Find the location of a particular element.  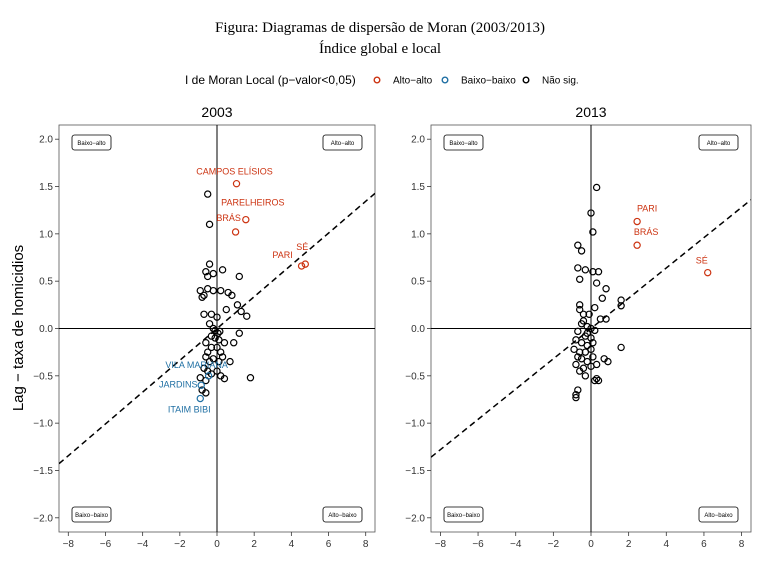

quadrant-label-bottom-right: Alto−baixo is located at coordinates (718, 514).